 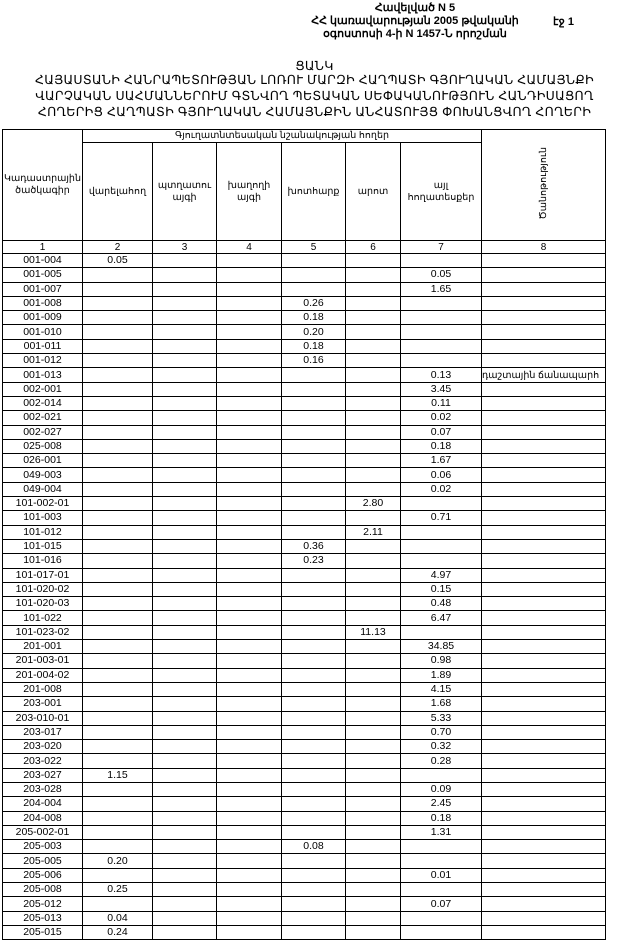 I want to click on area-cell: 0.26, so click(x=313, y=303).